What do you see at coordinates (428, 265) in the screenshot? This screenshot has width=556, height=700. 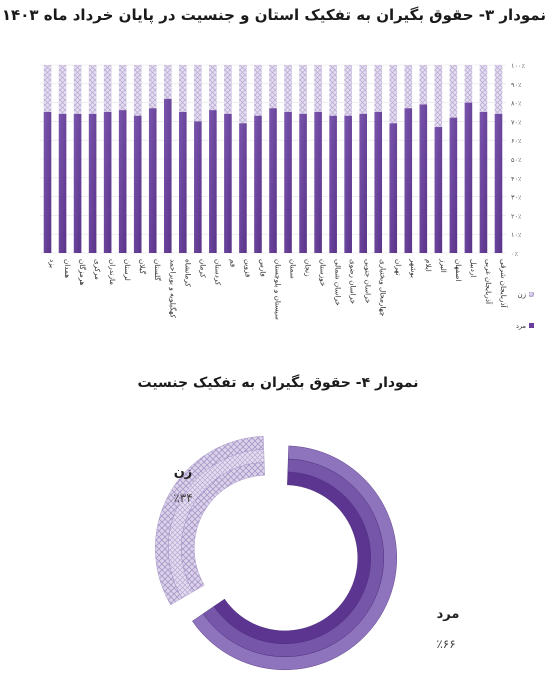 I see `x-tick-label: ایلام` at bounding box center [428, 265].